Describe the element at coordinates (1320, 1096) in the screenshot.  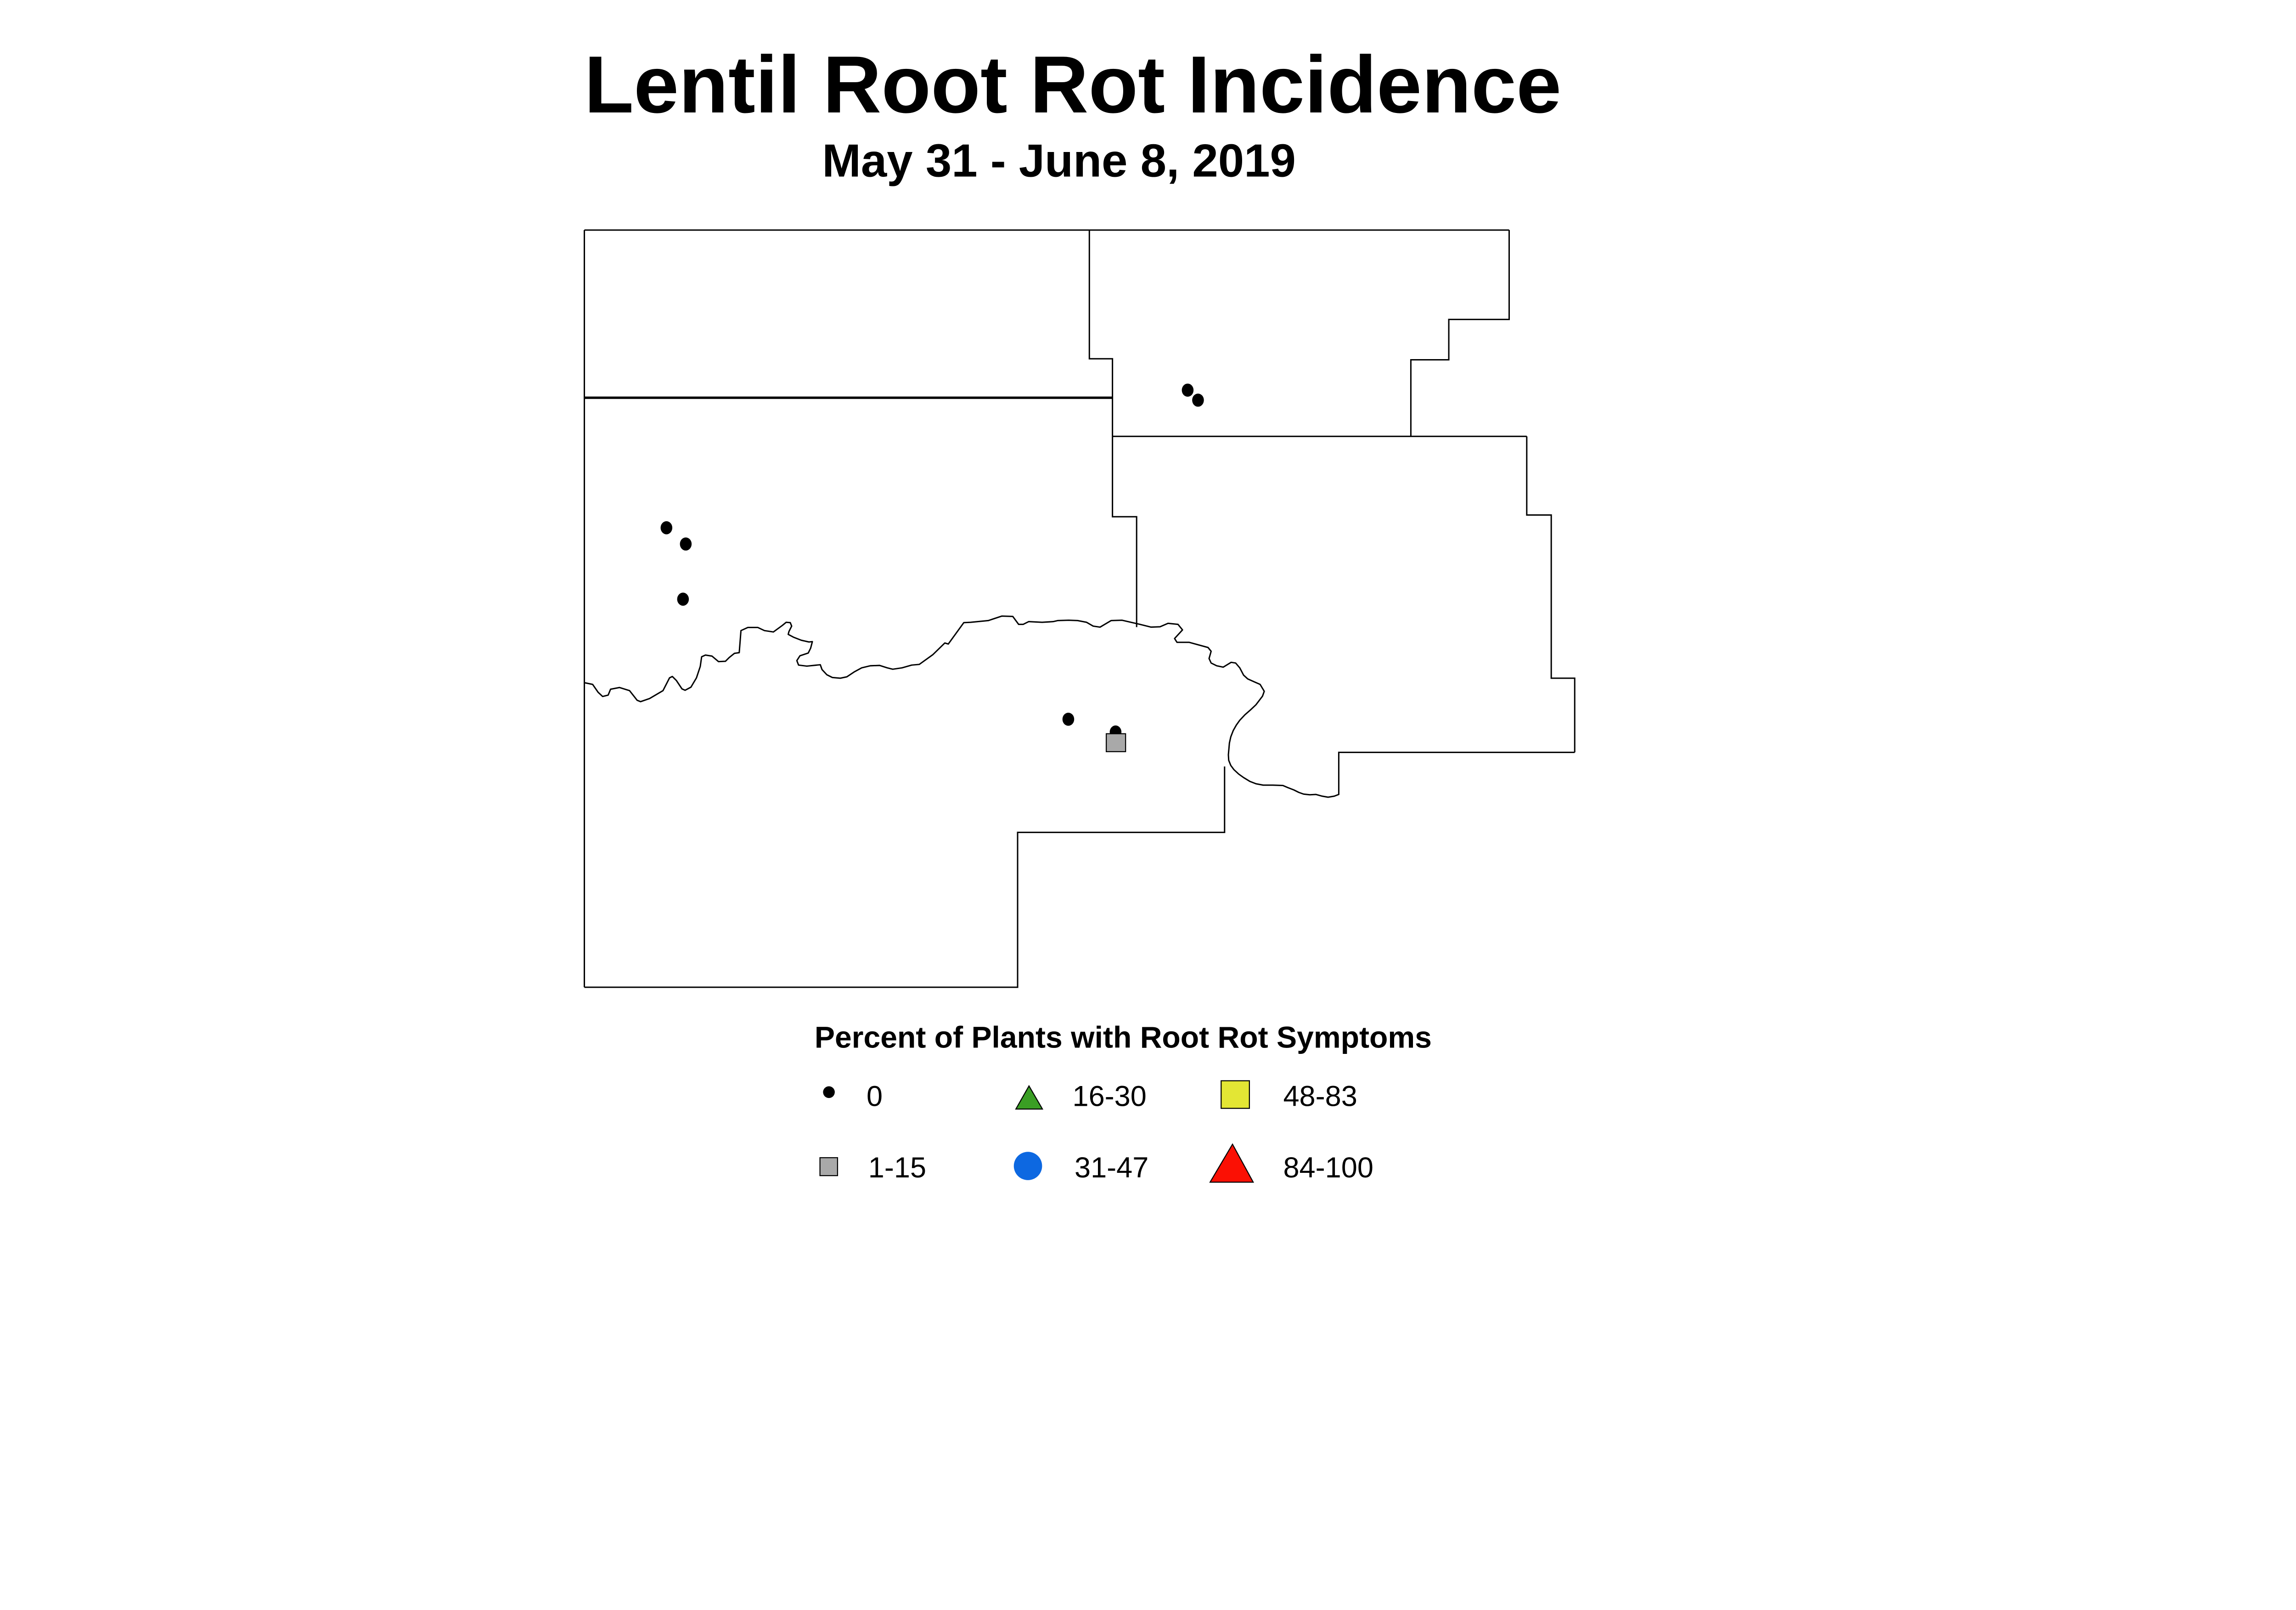
I see `legend-label-48-83: 48-83` at that location.